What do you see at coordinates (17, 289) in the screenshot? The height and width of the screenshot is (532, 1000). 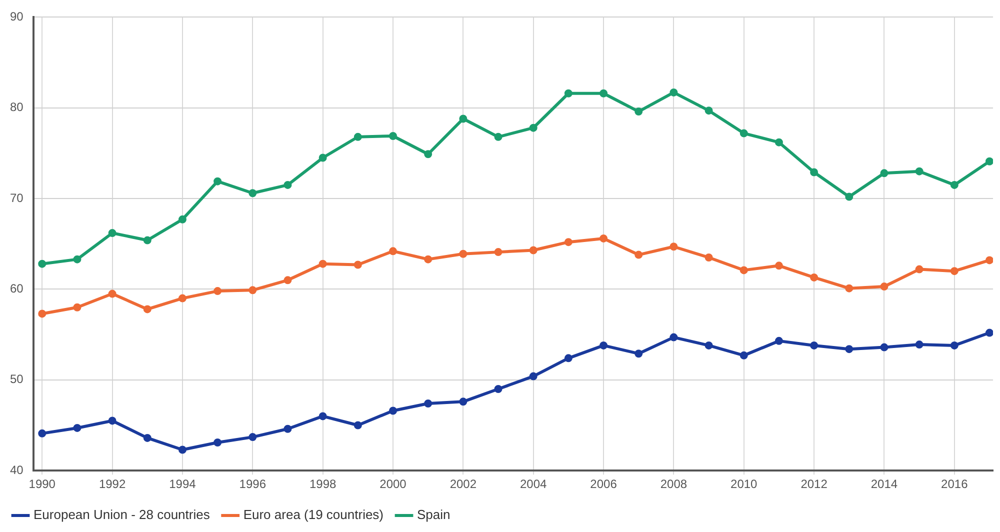 I see `y-tick-label: 60` at bounding box center [17, 289].